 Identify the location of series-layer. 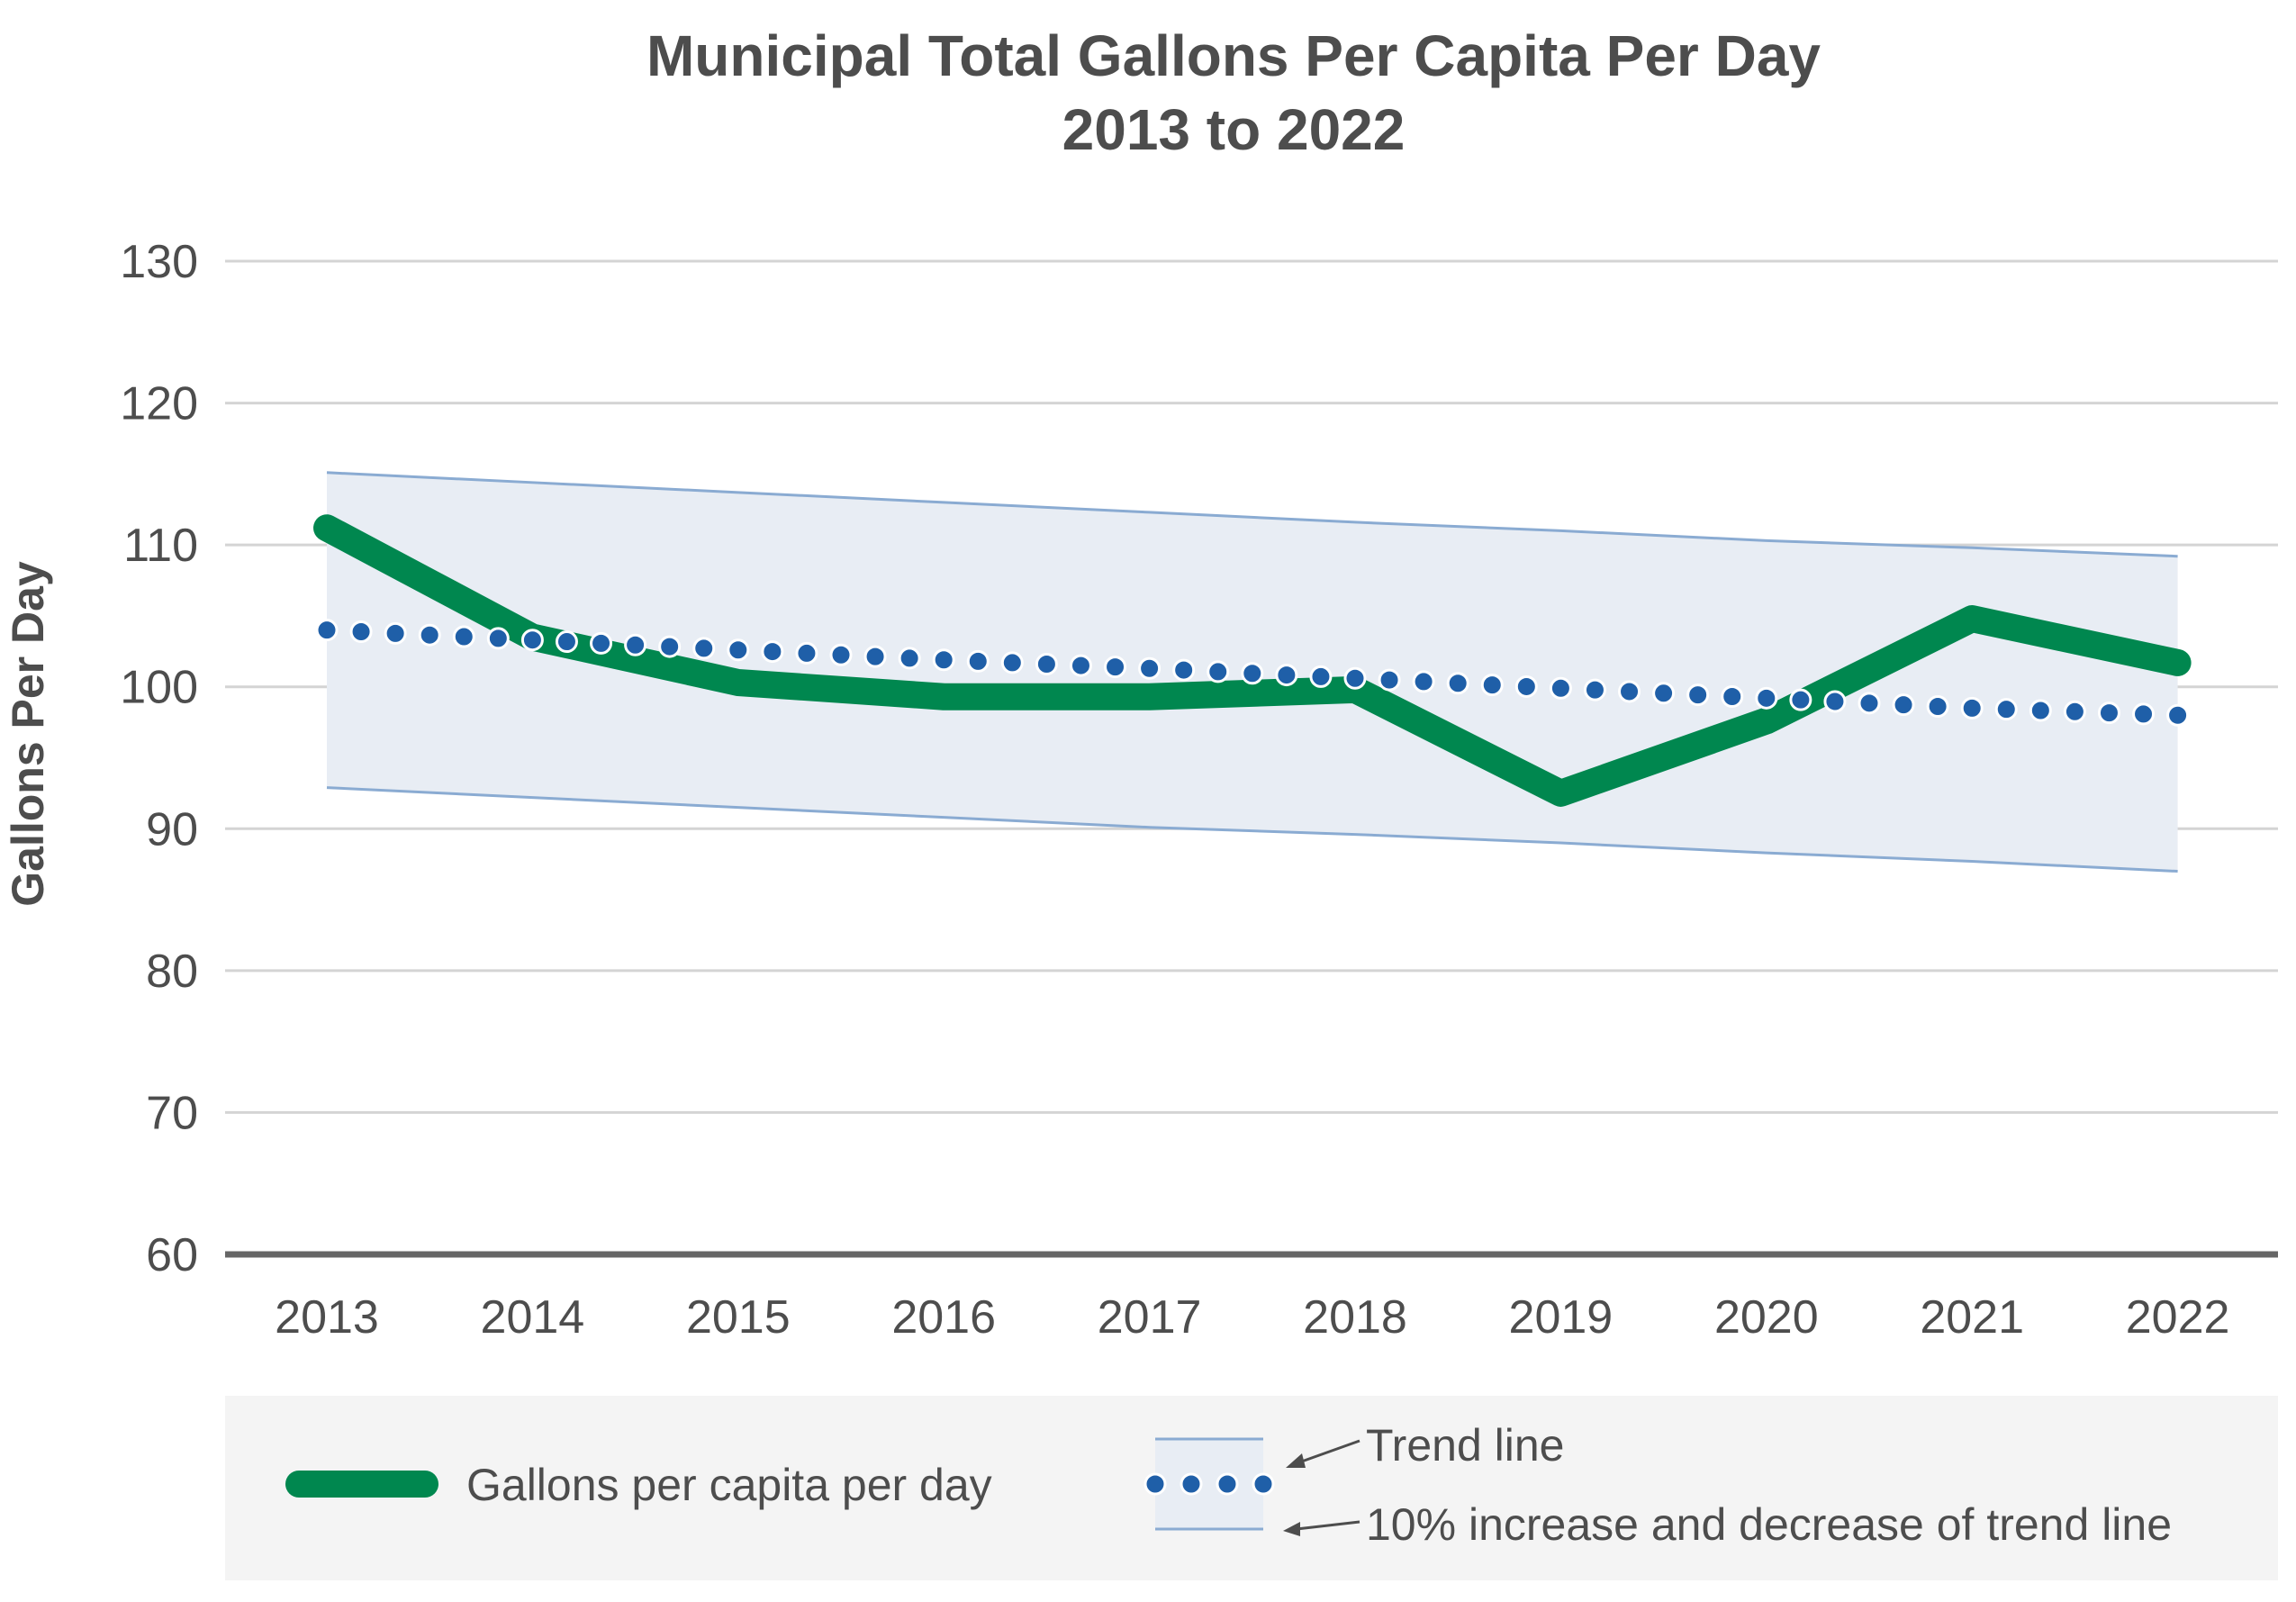
(1253, 660).